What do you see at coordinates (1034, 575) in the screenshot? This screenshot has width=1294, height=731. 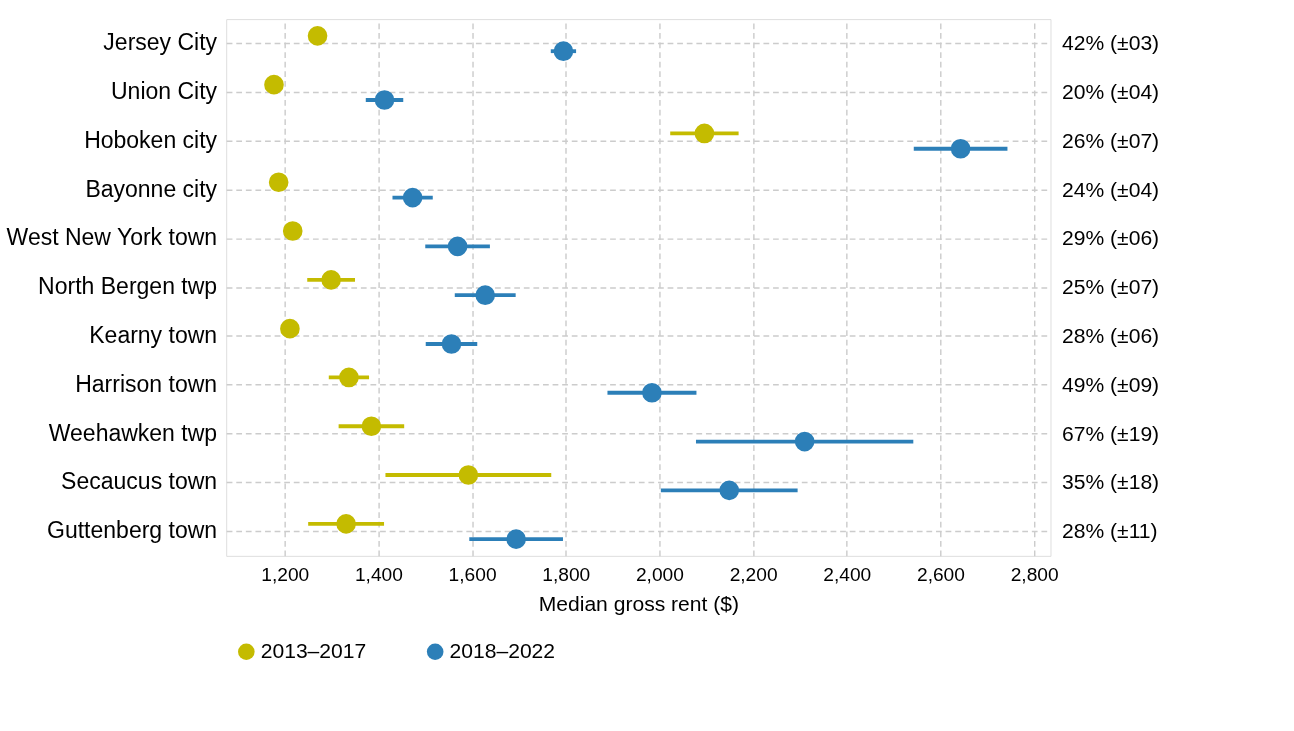 I see `x-tick-label: 2,800` at bounding box center [1034, 575].